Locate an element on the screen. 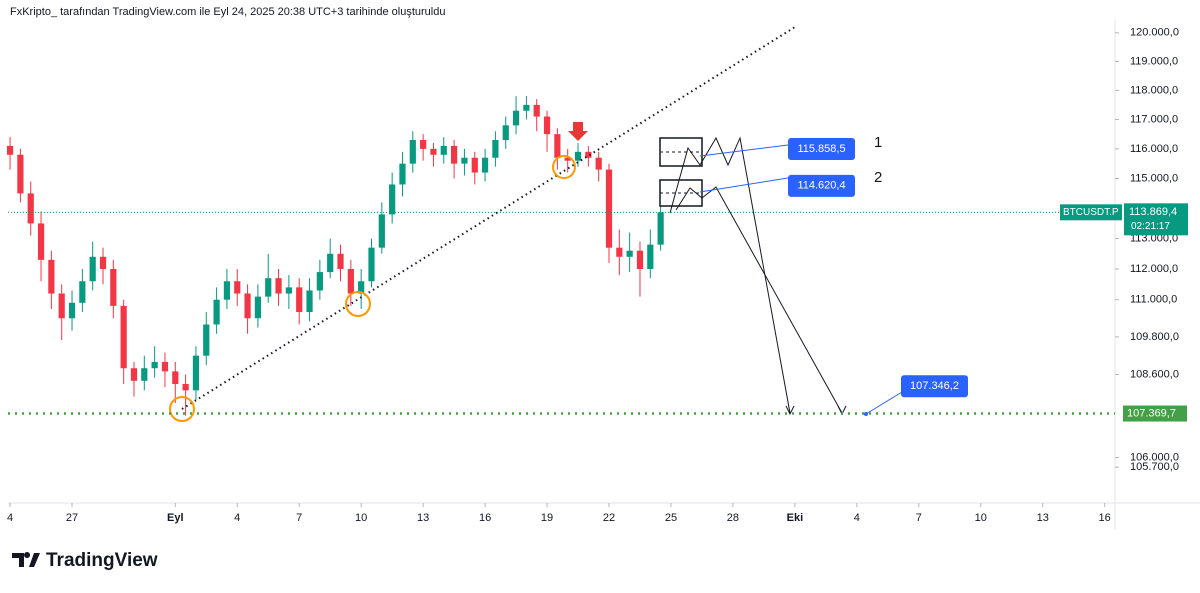 This screenshot has height=593, width=1200. note-label: 2 is located at coordinates (878, 177).